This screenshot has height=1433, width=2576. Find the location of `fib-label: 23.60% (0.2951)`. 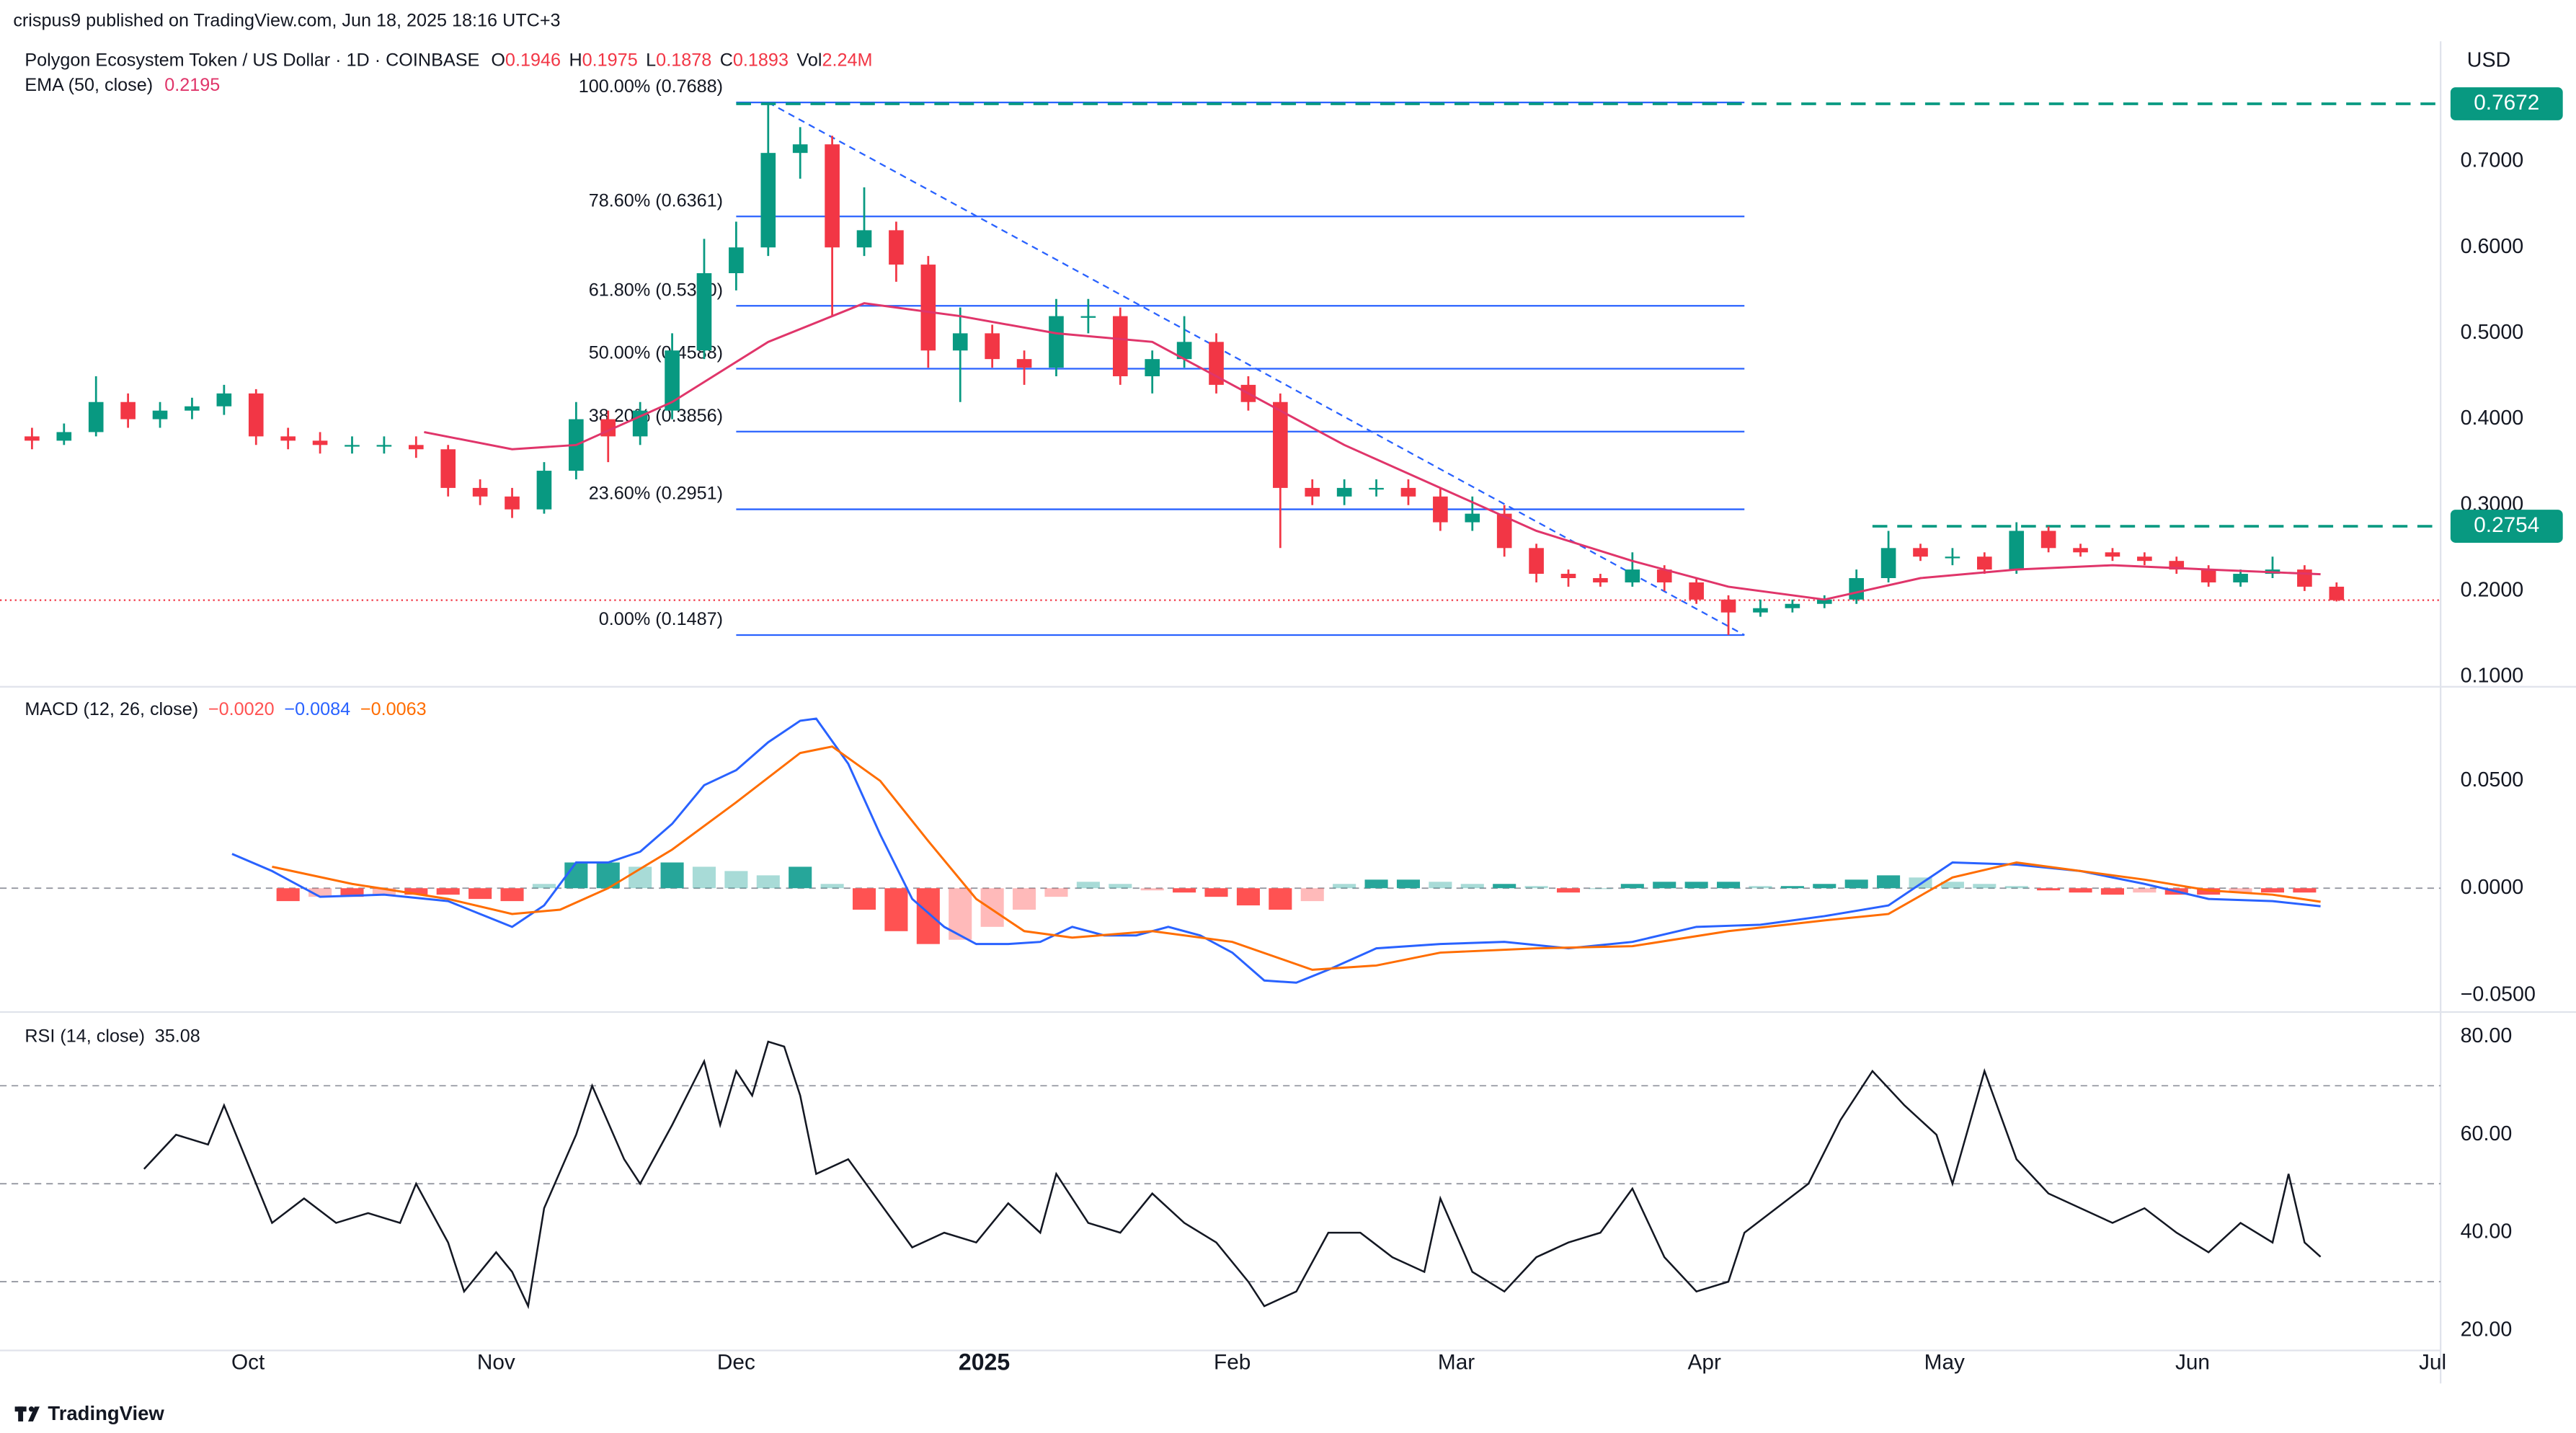

fib-label: 23.60% (0.2951) is located at coordinates (656, 494).